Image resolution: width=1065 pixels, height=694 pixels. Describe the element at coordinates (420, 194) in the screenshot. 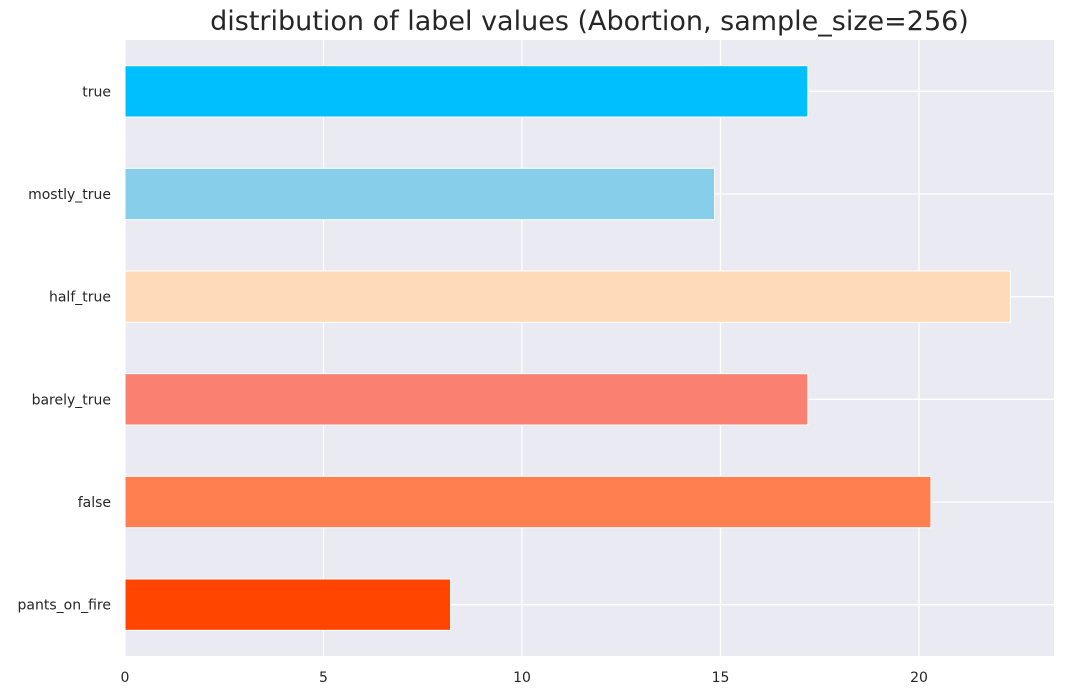

I see `bar-mostly-true` at that location.